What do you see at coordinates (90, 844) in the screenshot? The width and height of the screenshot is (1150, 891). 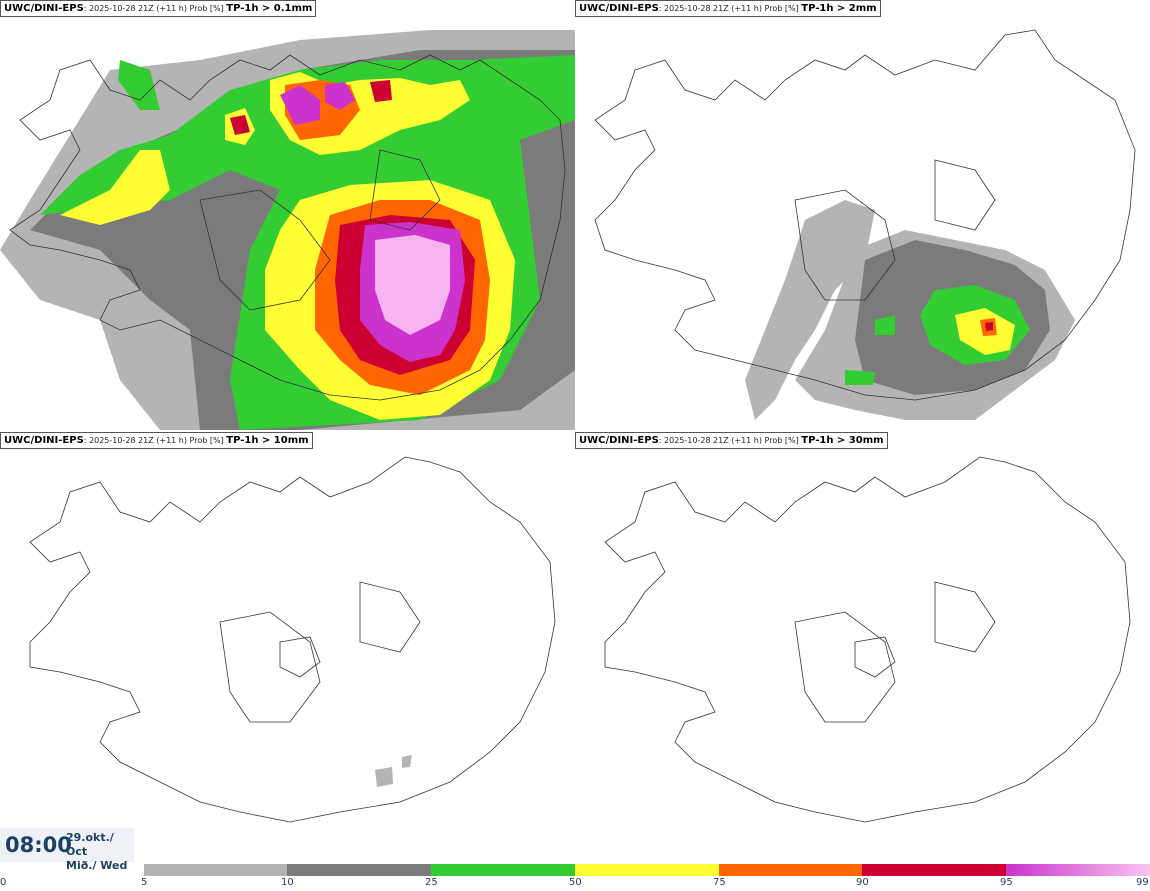 I see `valid-date-text: 29.okt./ Oct` at bounding box center [90, 844].